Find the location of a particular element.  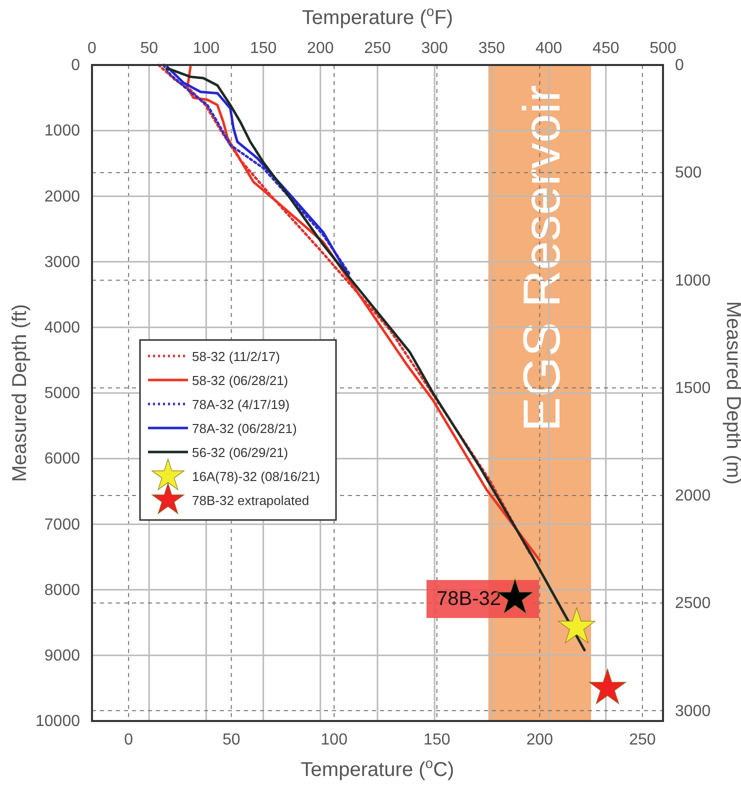

y-axis-title: Measured Depth (ft) is located at coordinates (20, 393).